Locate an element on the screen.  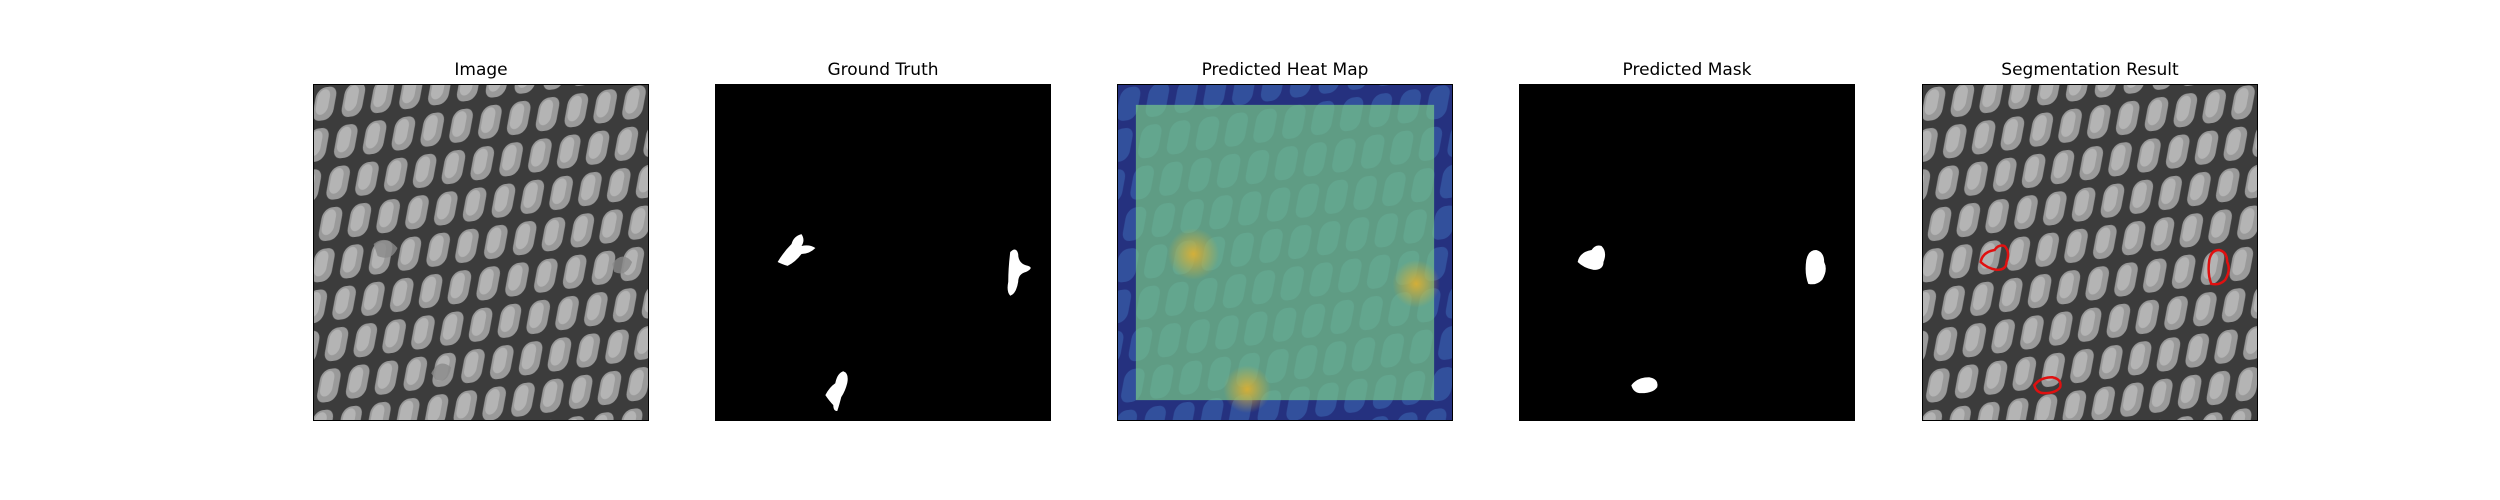
heatmap-overlay is located at coordinates (1285, 252).